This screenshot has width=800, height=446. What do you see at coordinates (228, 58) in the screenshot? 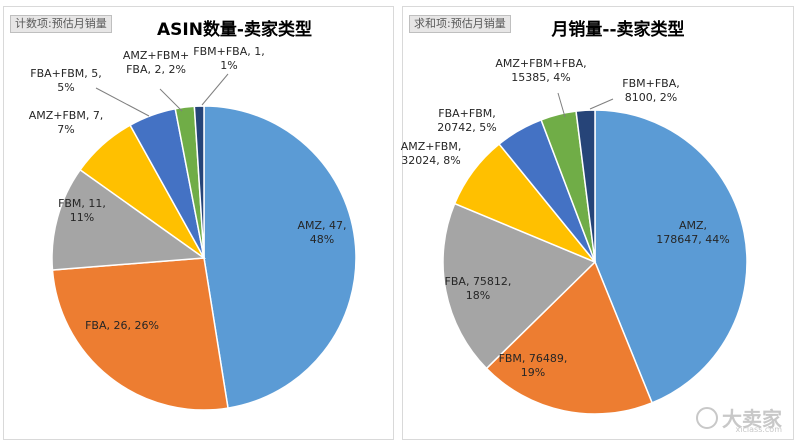
I see `data-label-fbm-fba: FBM+FBA, 1, 1%` at bounding box center [228, 58].